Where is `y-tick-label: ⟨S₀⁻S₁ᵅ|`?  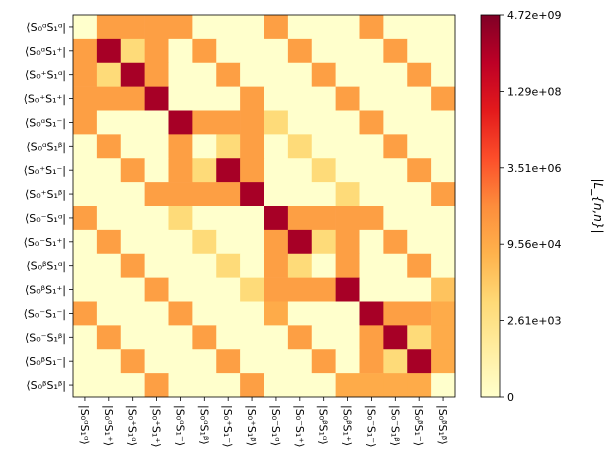
y-tick-label: ⟨S₀⁻S₁ᵅ| is located at coordinates (45, 218).